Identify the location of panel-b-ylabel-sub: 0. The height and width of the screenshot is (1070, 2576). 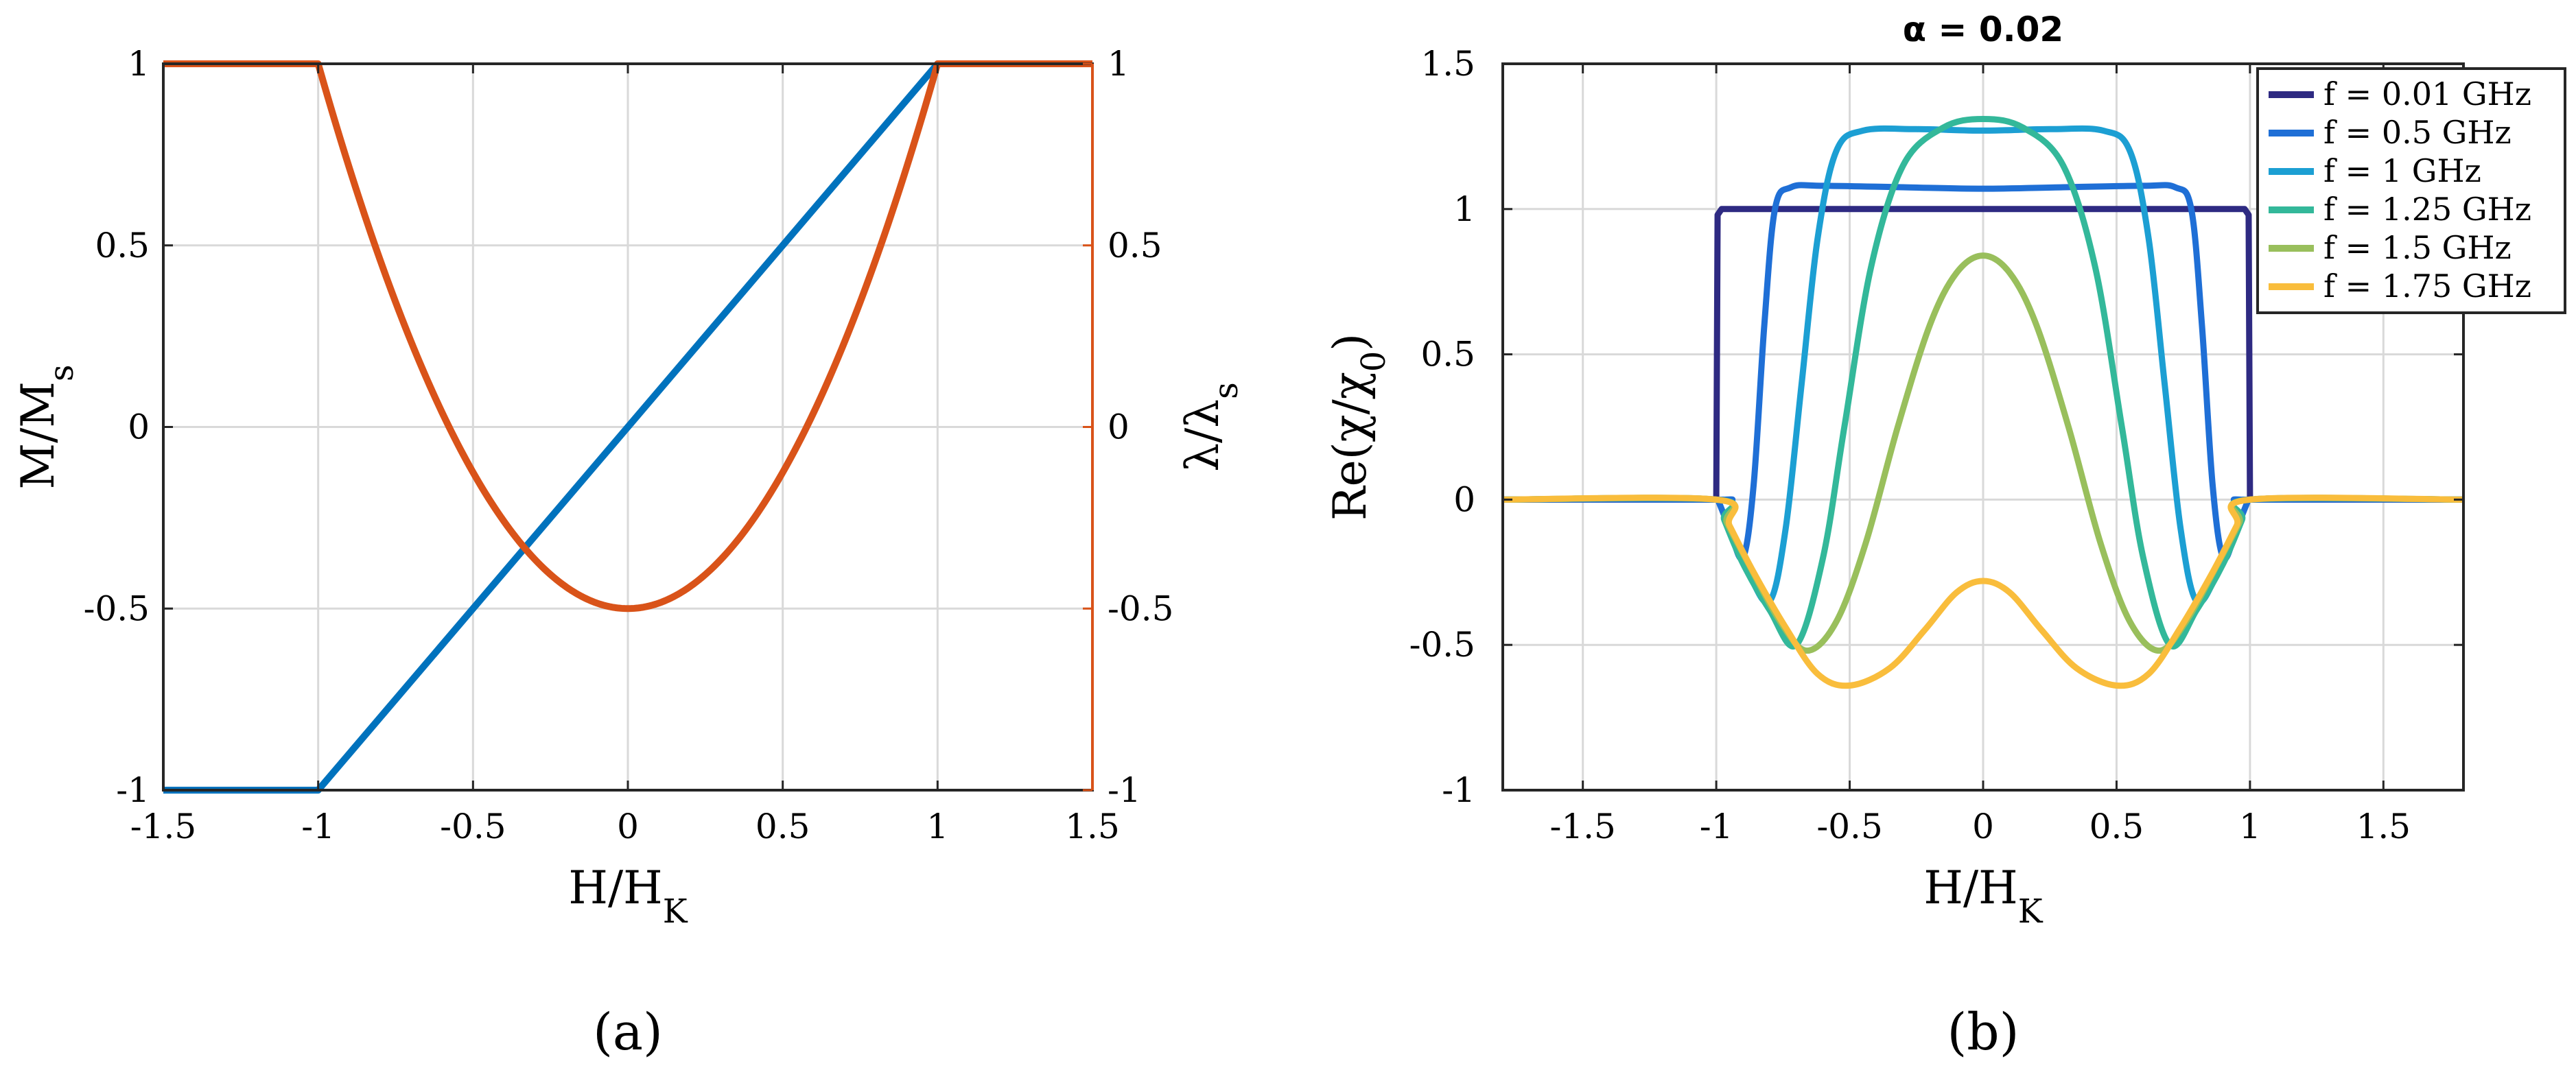
(1374, 361).